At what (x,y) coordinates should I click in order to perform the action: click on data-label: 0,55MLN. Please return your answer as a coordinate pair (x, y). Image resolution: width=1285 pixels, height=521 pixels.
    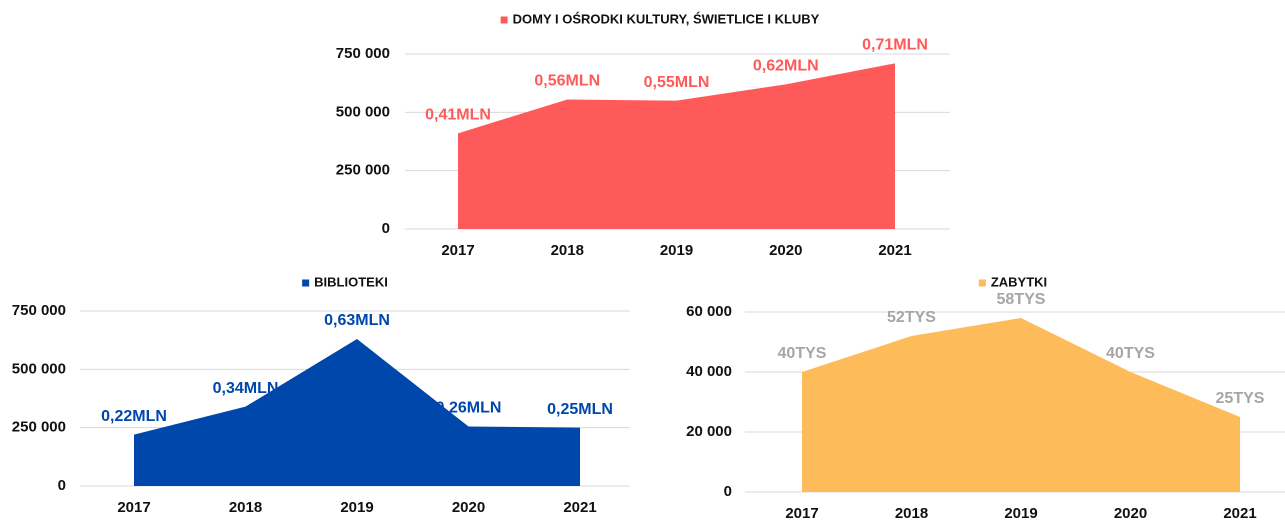
    Looking at the image, I should click on (677, 82).